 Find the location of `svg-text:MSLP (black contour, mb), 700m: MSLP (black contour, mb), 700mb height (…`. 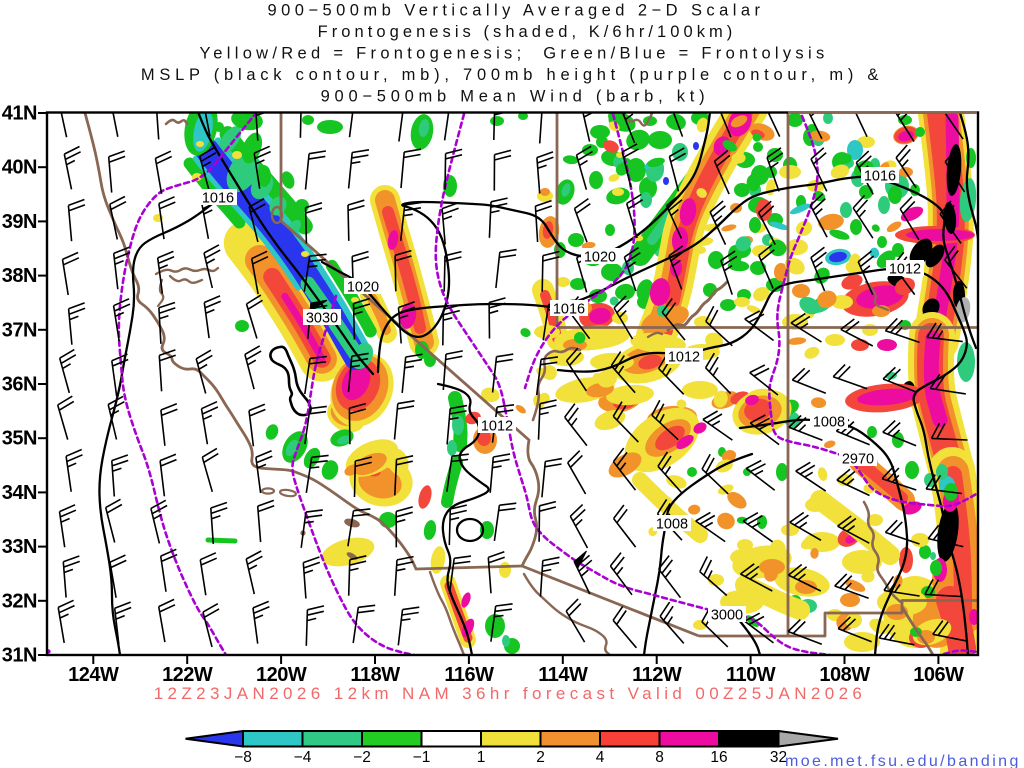

svg-text:MSLP (black contour, mb), 700m: MSLP (black contour, mb), 700mb height (… is located at coordinates (512, 75).